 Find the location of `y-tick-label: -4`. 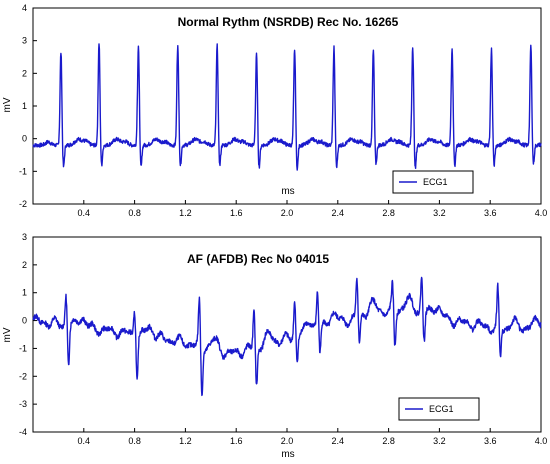

y-tick-label: -4 is located at coordinates (23, 432).